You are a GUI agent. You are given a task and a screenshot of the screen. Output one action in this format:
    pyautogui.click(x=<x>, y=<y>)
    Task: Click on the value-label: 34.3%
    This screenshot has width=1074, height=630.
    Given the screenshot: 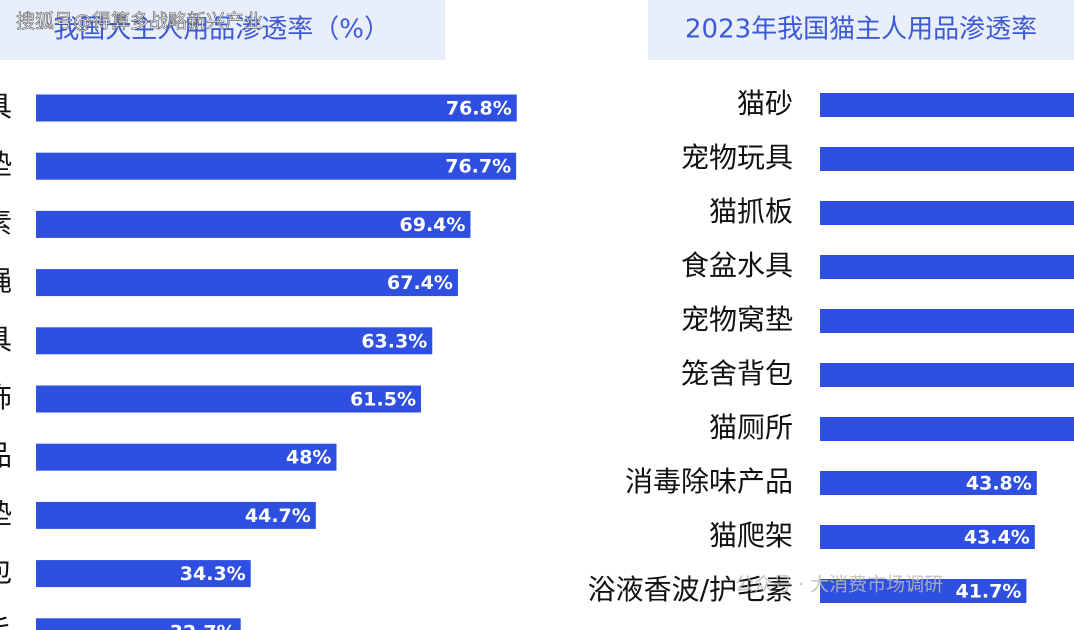 What is the action you would take?
    pyautogui.click(x=213, y=574)
    